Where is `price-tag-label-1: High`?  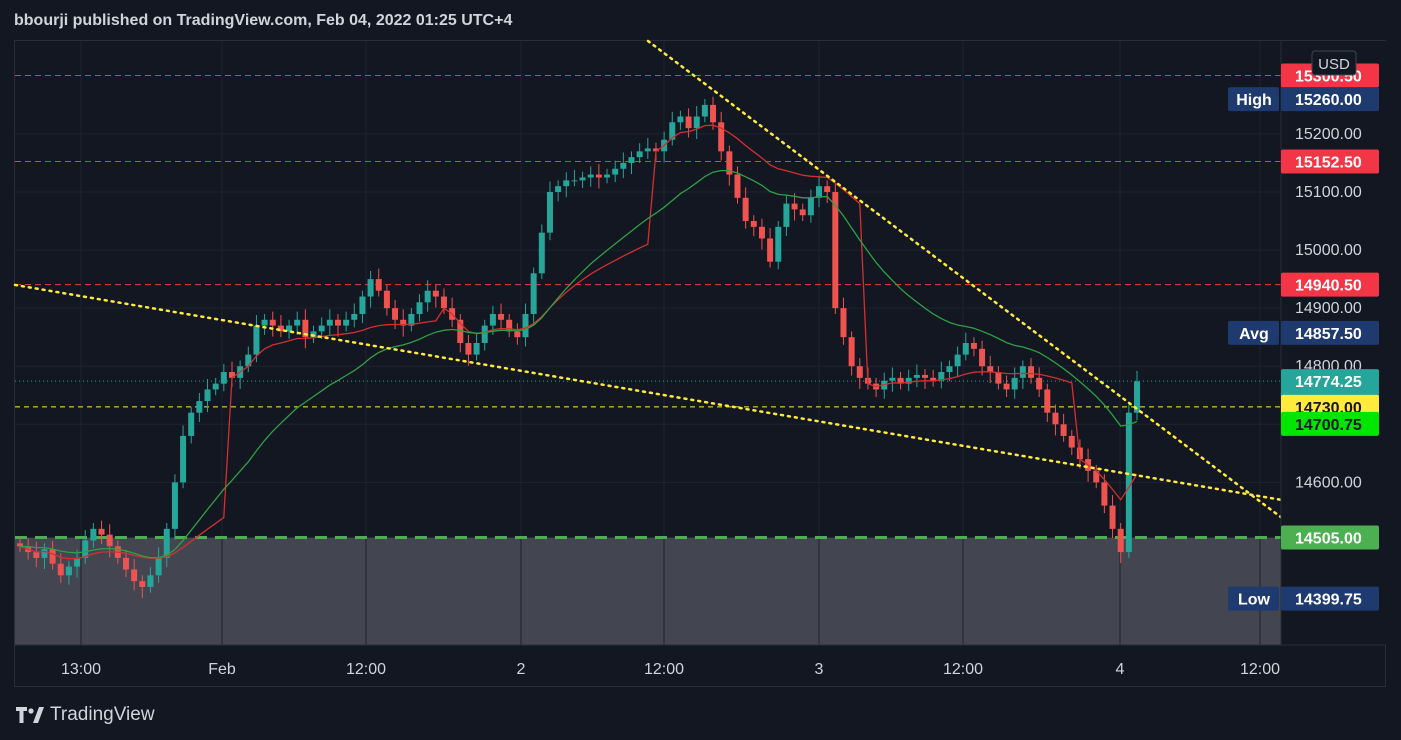
price-tag-label-1: High is located at coordinates (1254, 100).